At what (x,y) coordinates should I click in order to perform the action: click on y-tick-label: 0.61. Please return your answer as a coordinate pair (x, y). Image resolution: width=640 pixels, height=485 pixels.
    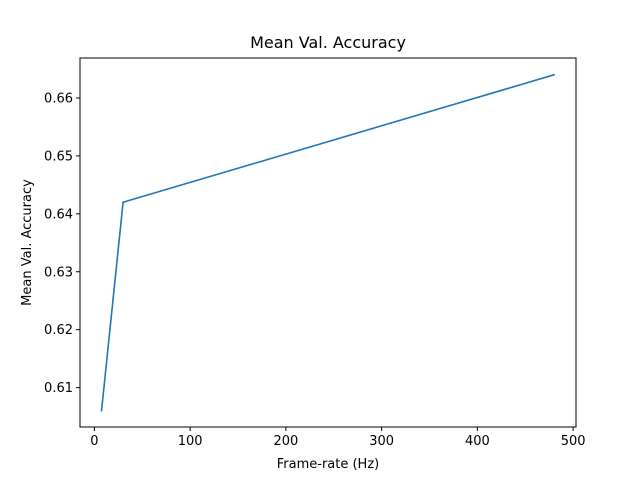
    Looking at the image, I should click on (58, 388).